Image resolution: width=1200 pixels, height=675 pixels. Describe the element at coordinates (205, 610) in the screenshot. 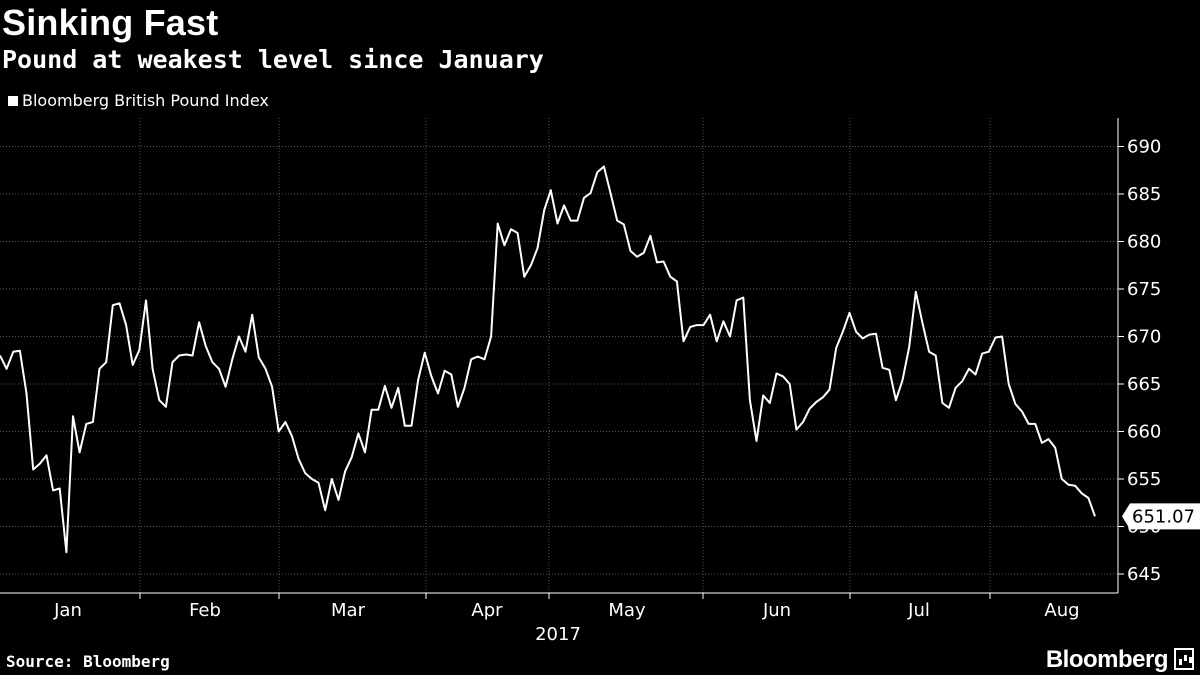

I see `x-tick-label: Feb` at that location.